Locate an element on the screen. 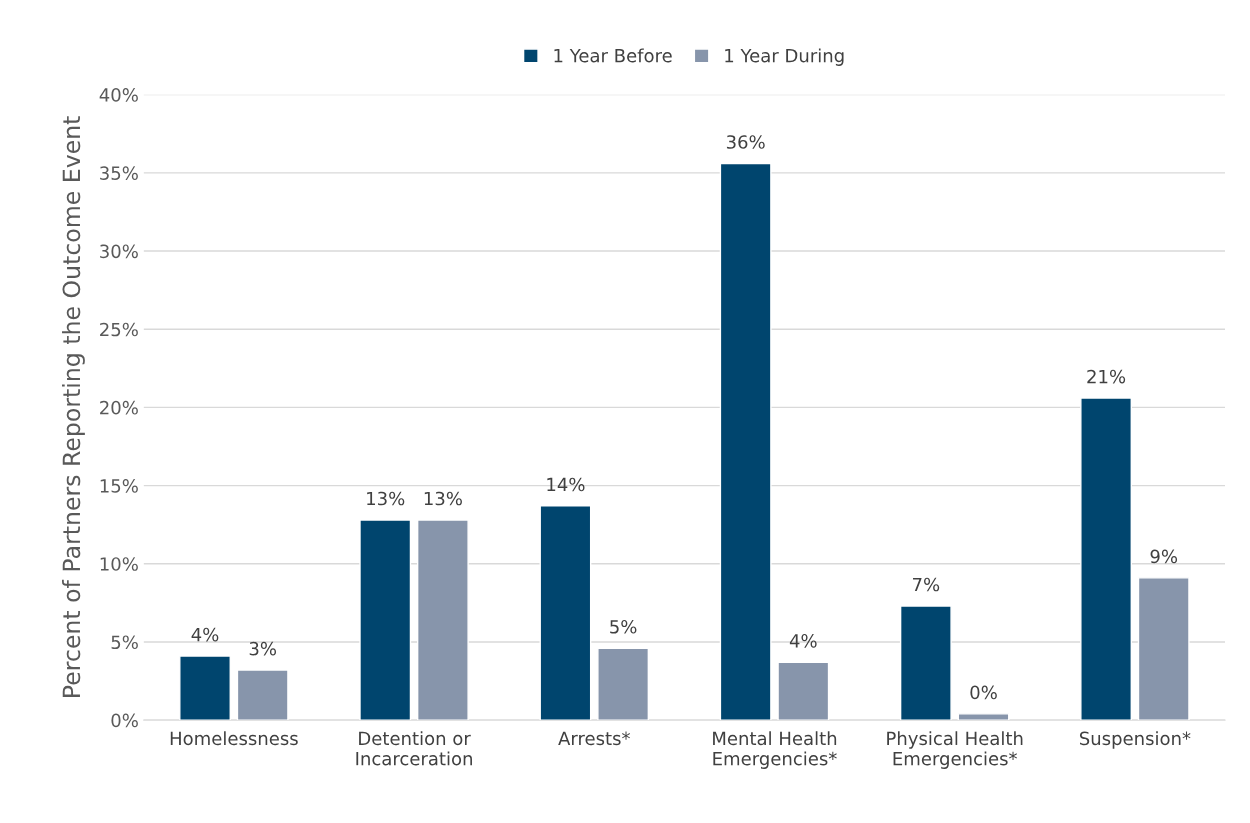 The height and width of the screenshot is (823, 1250). data-label: 0% is located at coordinates (983, 692).